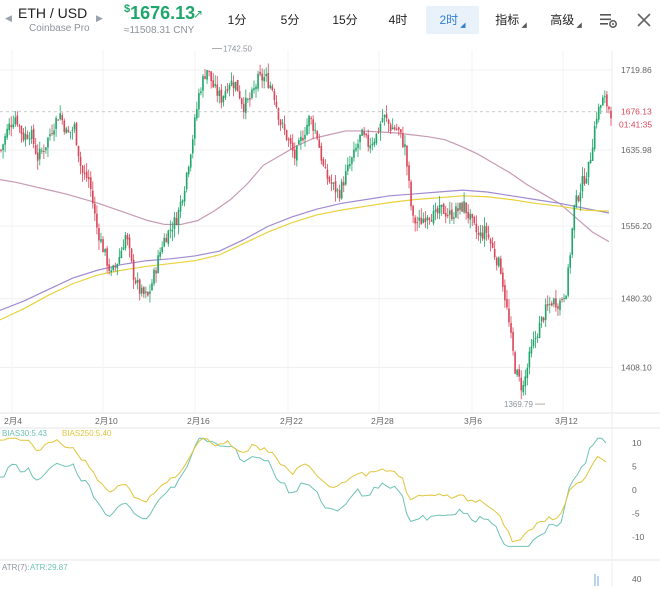 Image resolution: width=660 pixels, height=591 pixels. What do you see at coordinates (398, 20) in the screenshot?
I see `tab-4h: 4时` at bounding box center [398, 20].